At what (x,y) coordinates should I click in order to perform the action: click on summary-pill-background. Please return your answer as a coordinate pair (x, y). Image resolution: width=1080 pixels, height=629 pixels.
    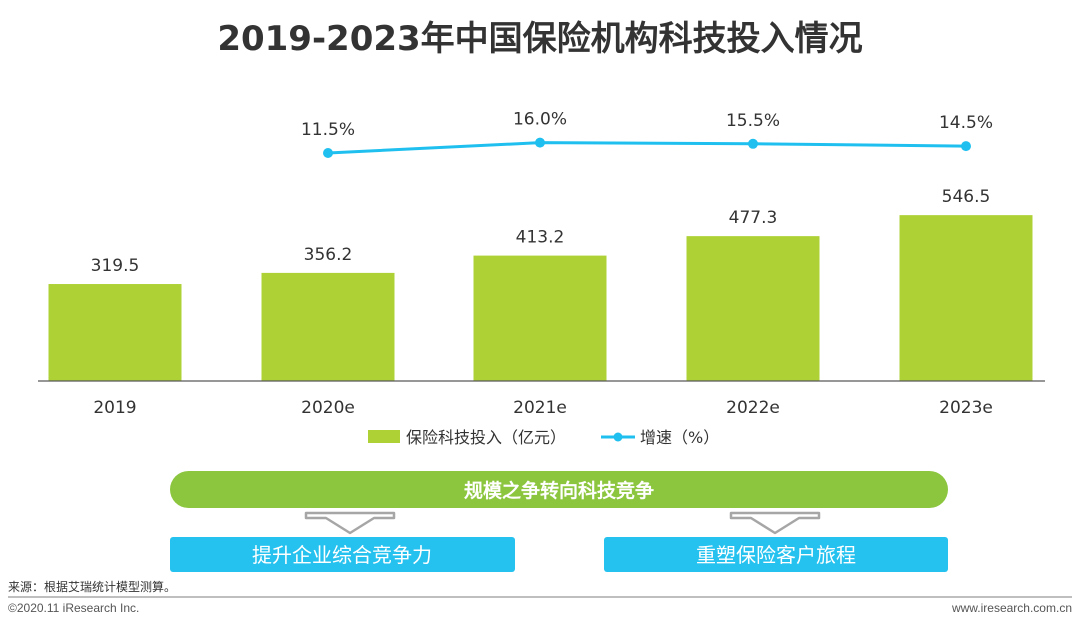
    Looking at the image, I should click on (559, 489).